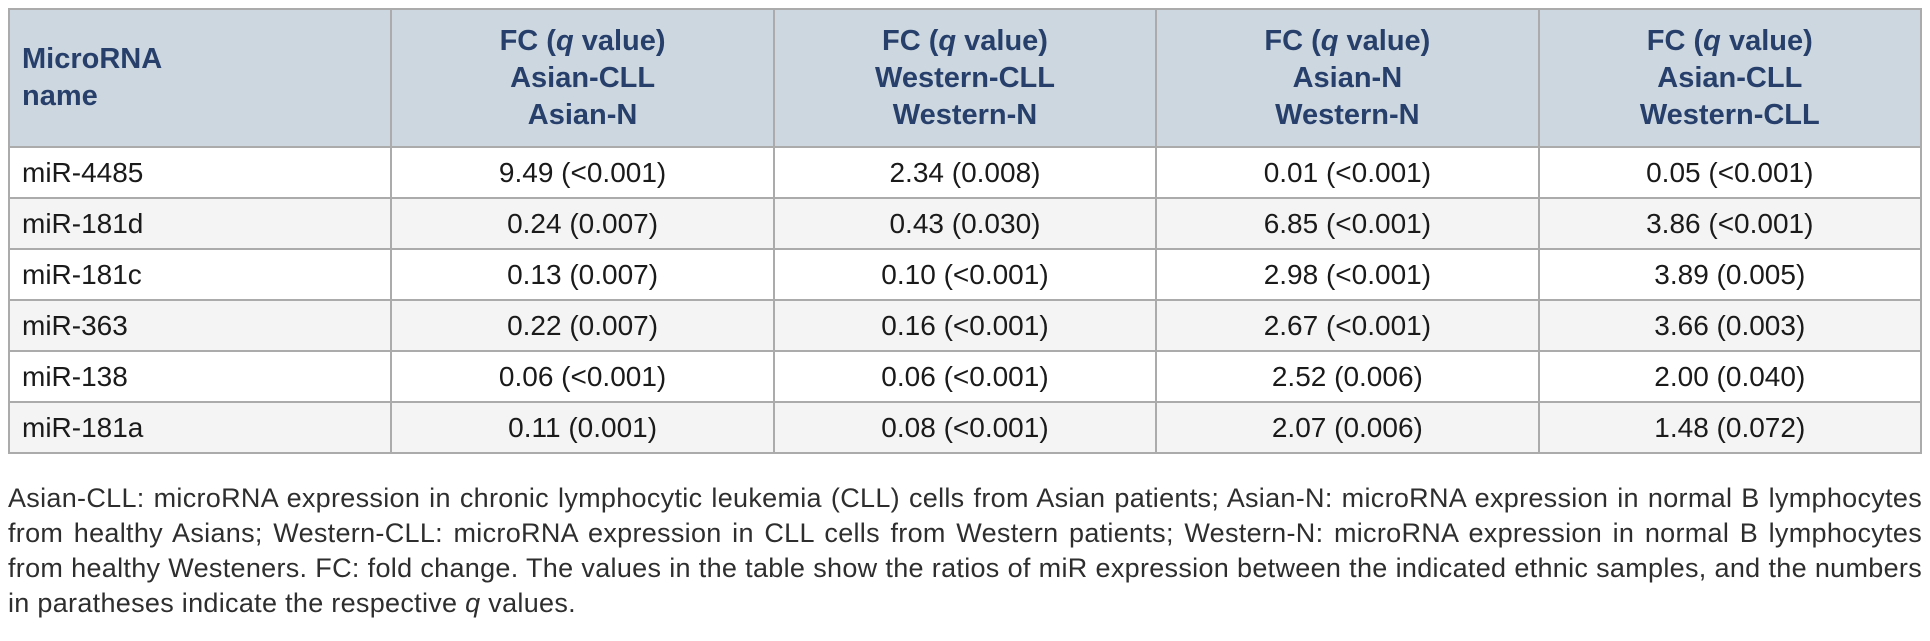 The width and height of the screenshot is (1930, 641). I want to click on header-line: name, so click(60, 96).